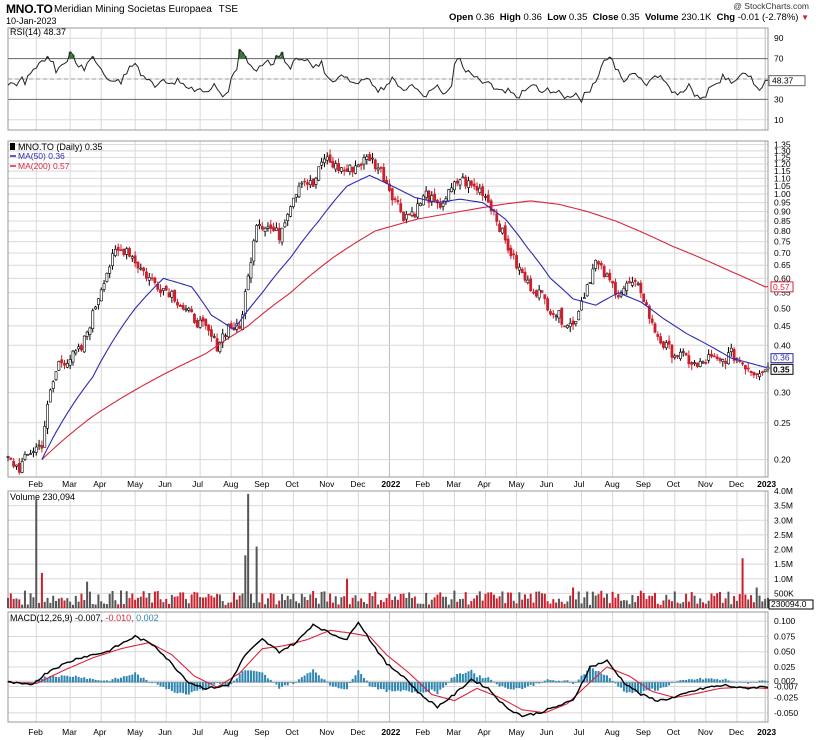 The image size is (819, 740). I want to click on macd-tick-label: 0.100, so click(785, 621).